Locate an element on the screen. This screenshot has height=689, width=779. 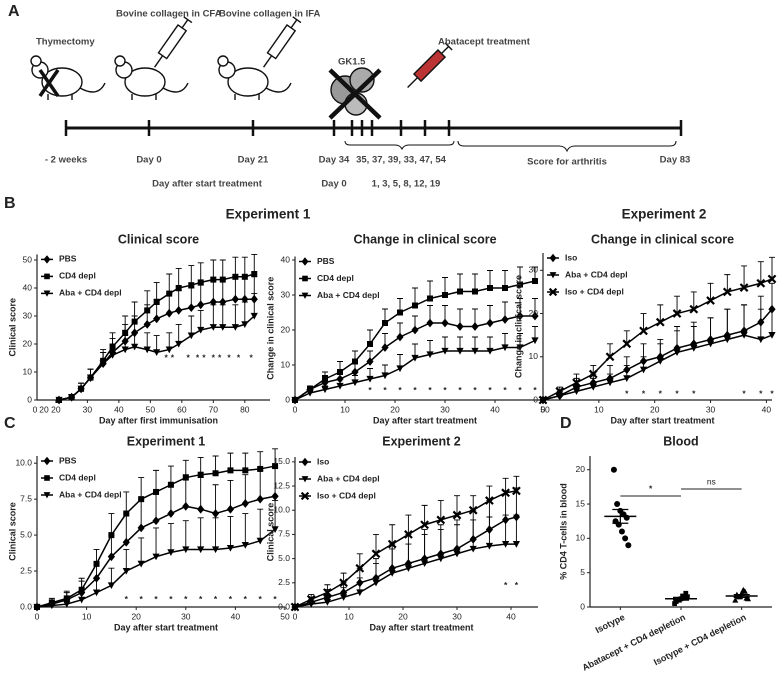
timeline-tick-label: Day 83 is located at coordinates (675, 160).